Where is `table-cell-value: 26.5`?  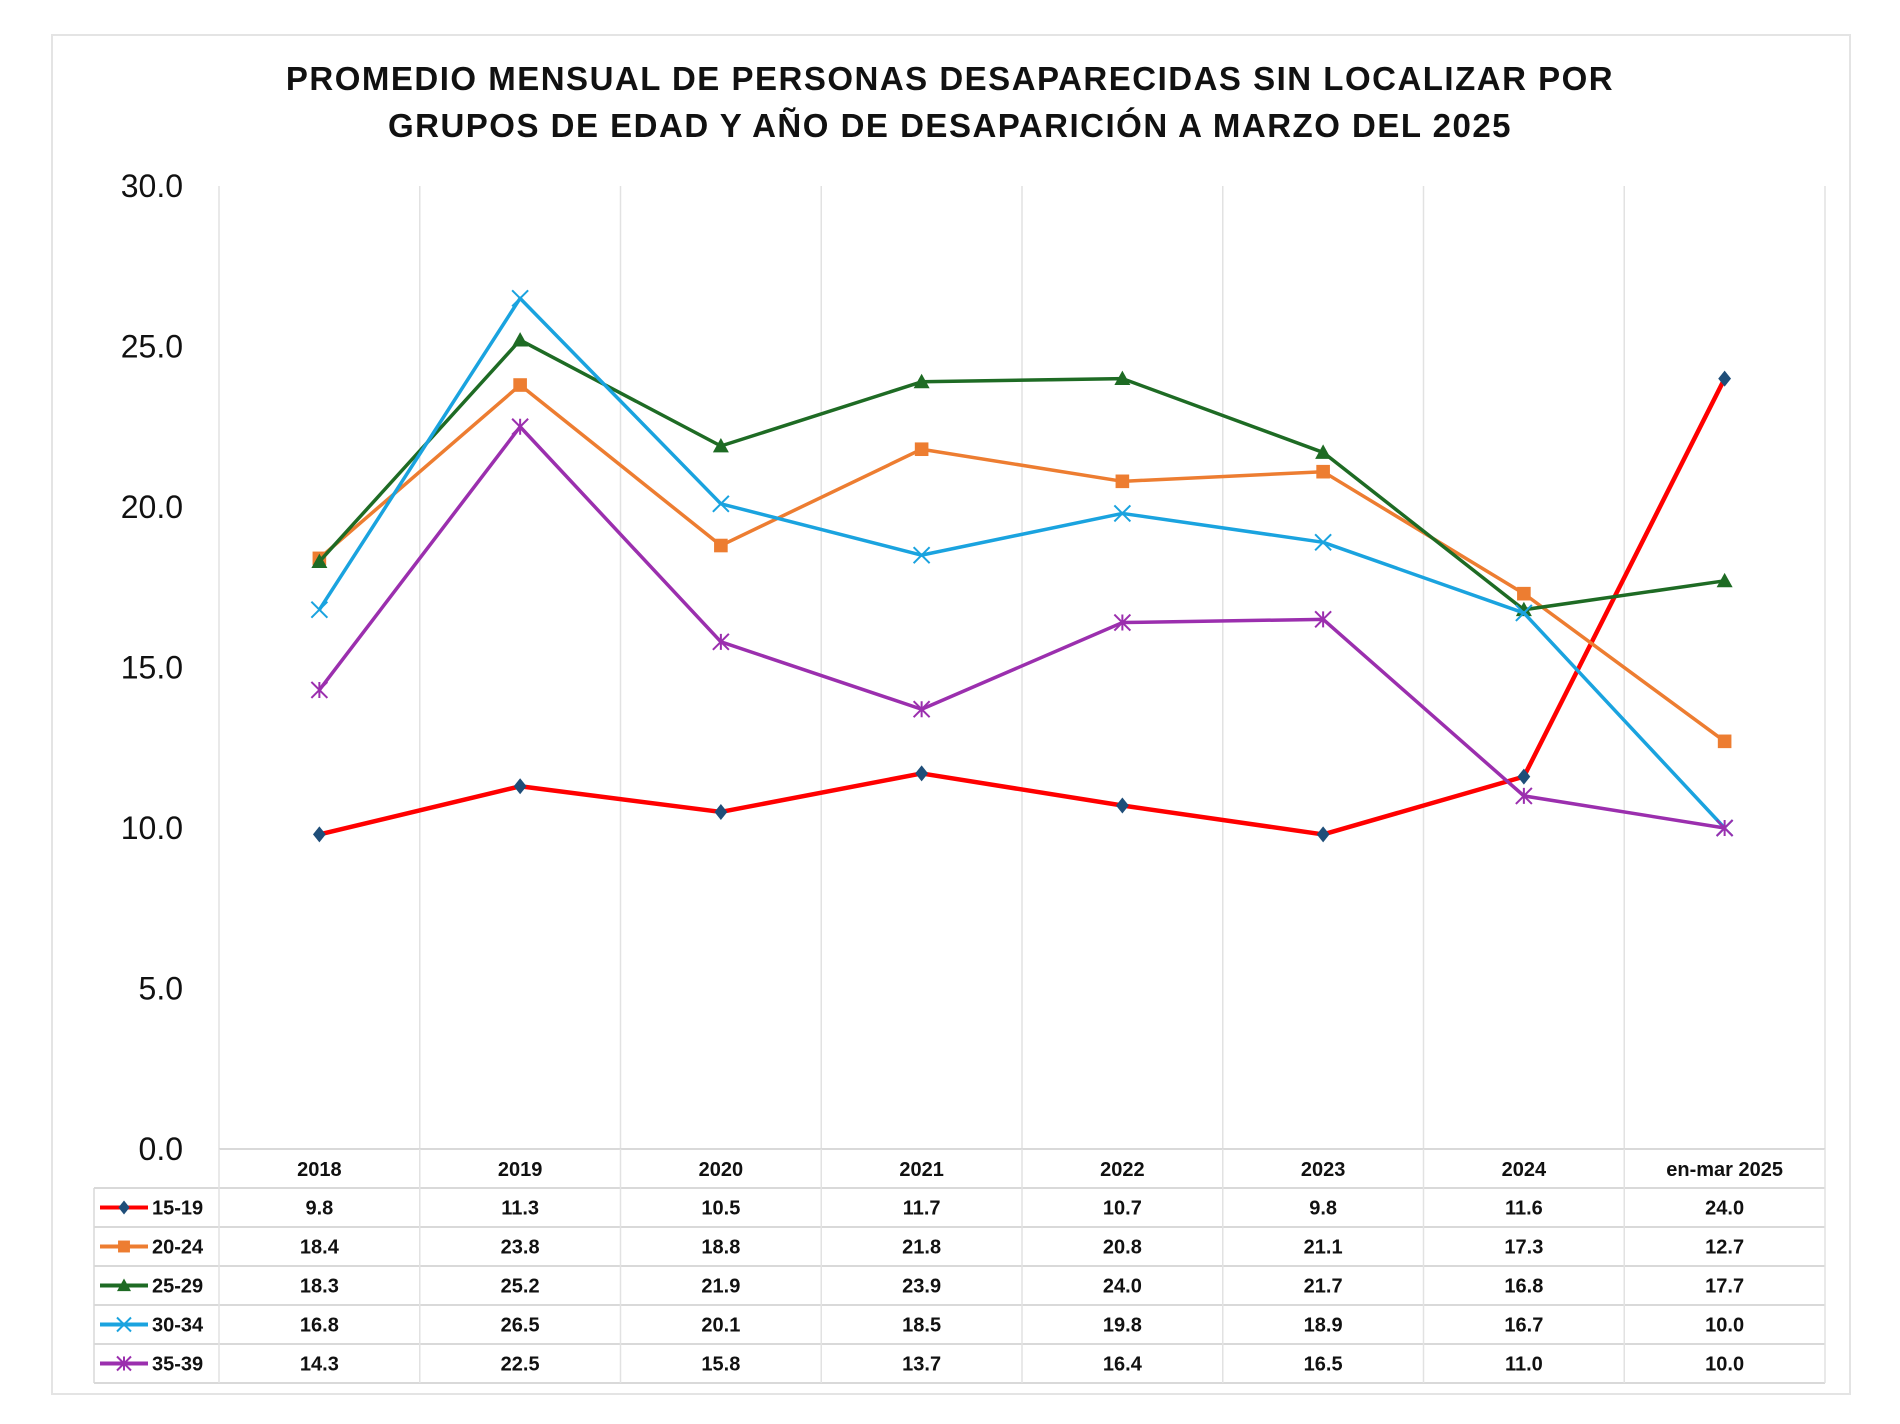 table-cell-value: 26.5 is located at coordinates (520, 1326).